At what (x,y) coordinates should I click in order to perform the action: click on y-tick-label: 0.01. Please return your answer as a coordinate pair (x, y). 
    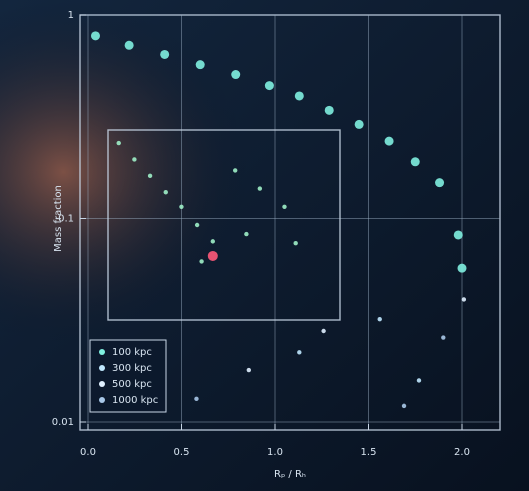
    Looking at the image, I should click on (63, 422).